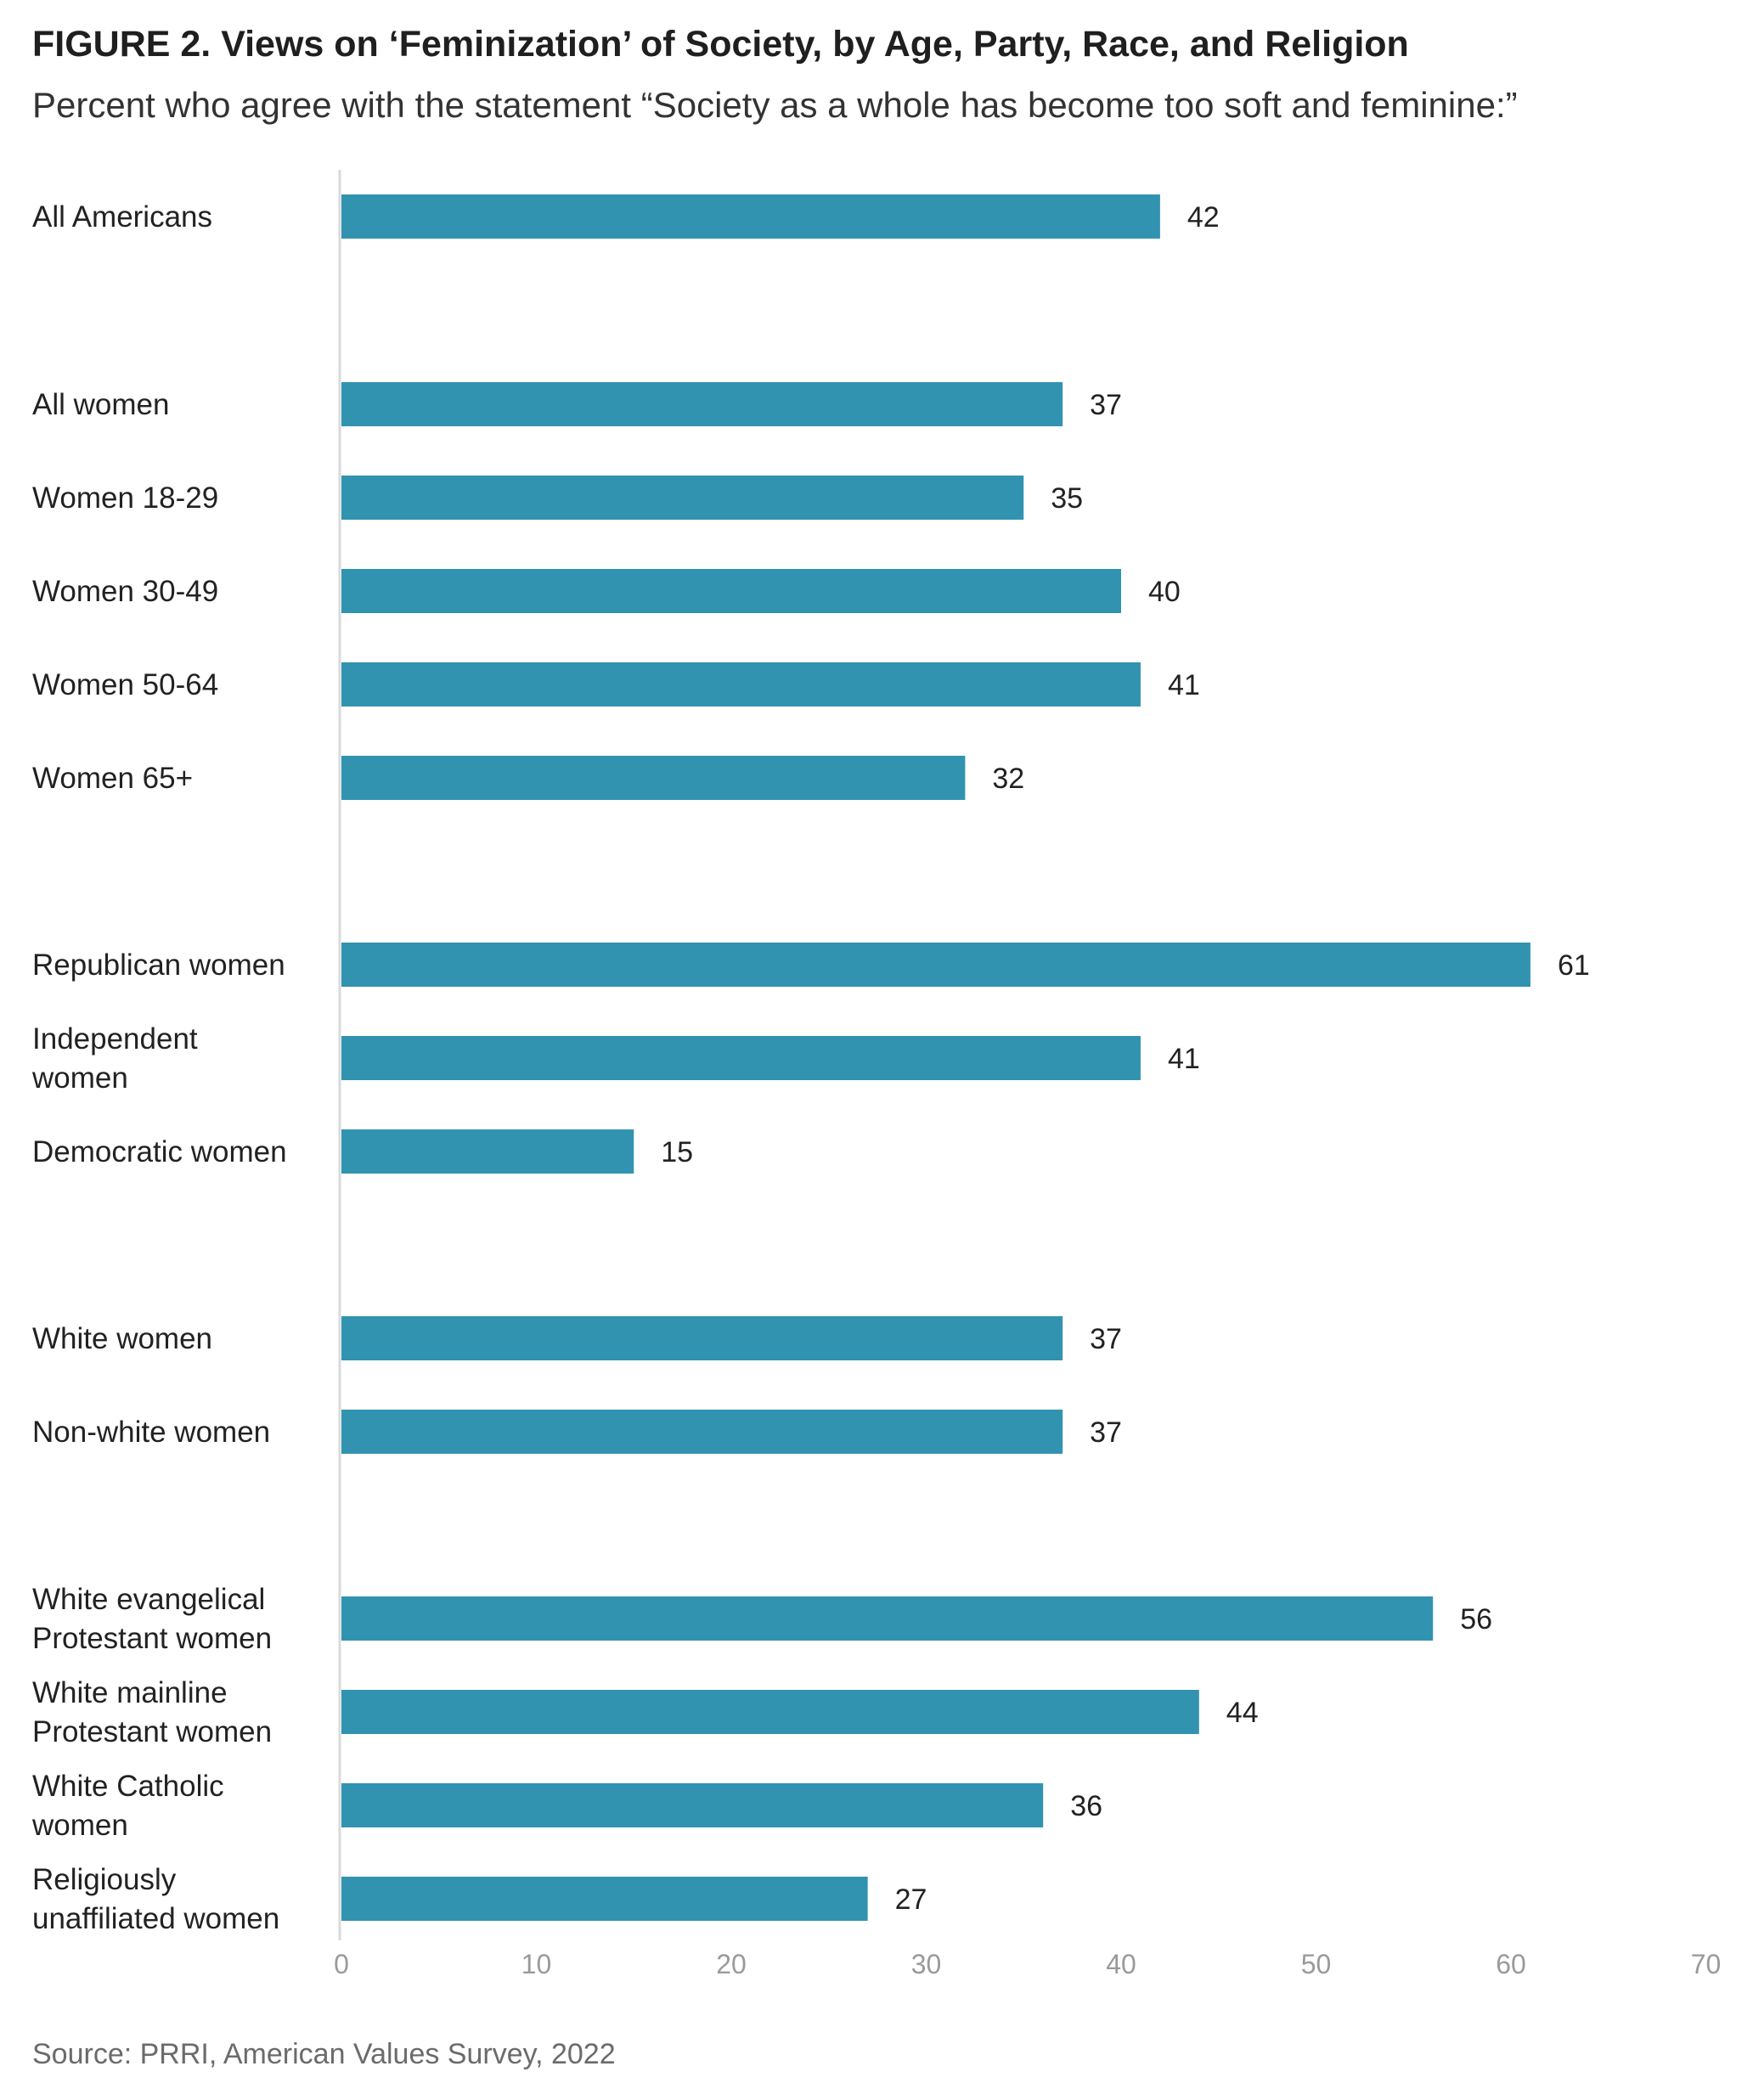 The image size is (1753, 2100). I want to click on category-label-line: Republican women, so click(158, 965).